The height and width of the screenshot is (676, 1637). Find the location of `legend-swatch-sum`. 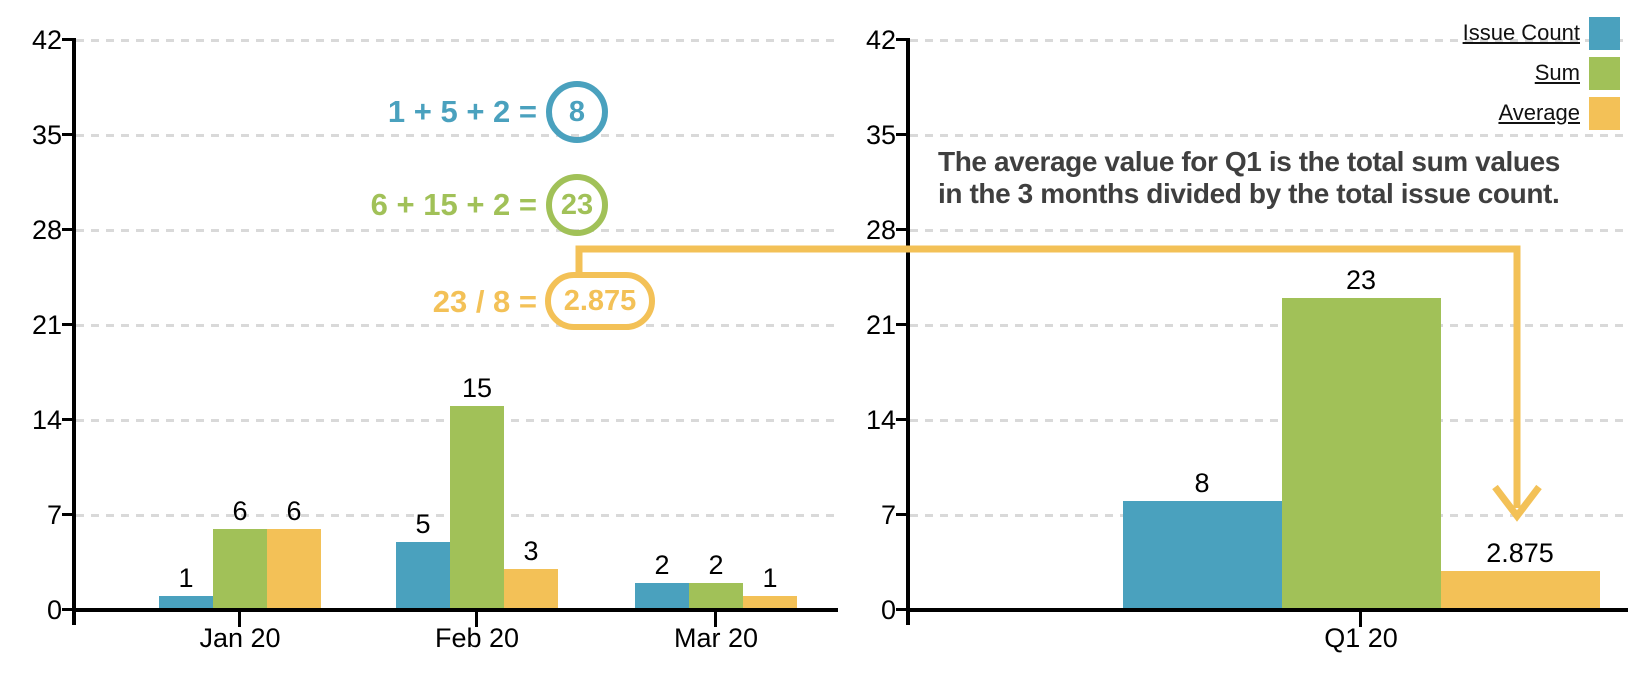

legend-swatch-sum is located at coordinates (1604, 73).